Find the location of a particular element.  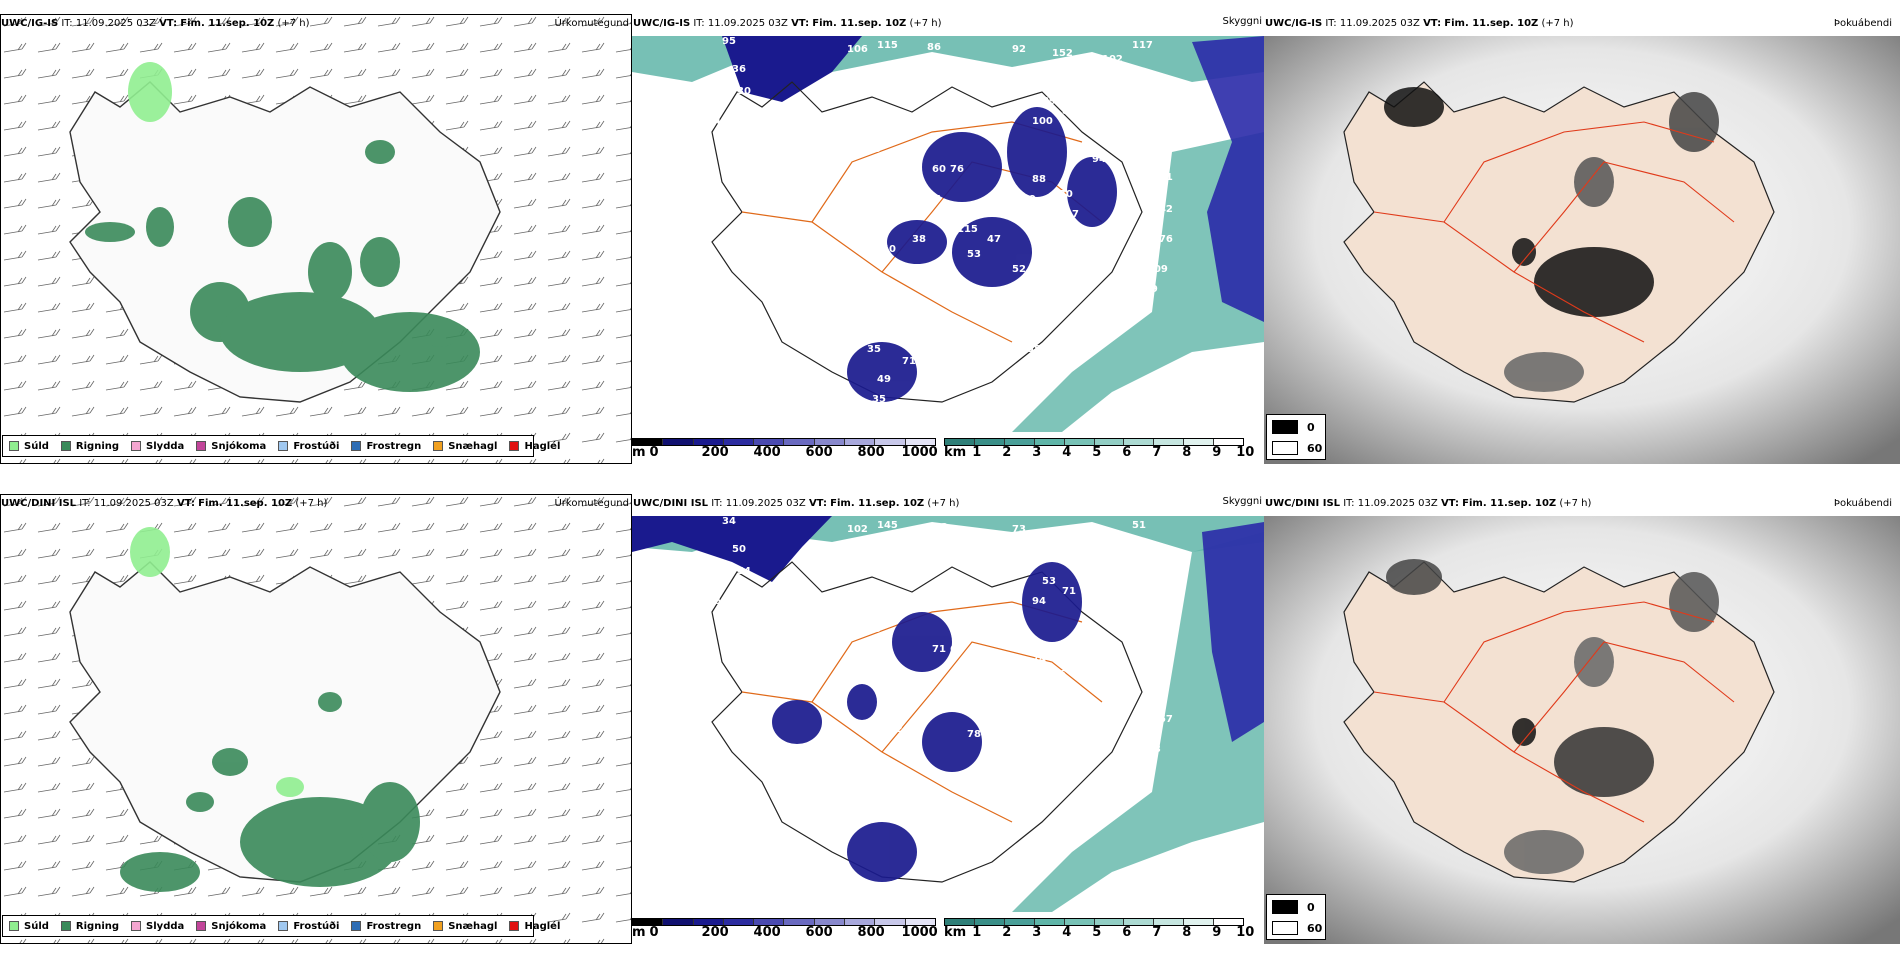

cloud-base-value: 36 is located at coordinates (769, 121).